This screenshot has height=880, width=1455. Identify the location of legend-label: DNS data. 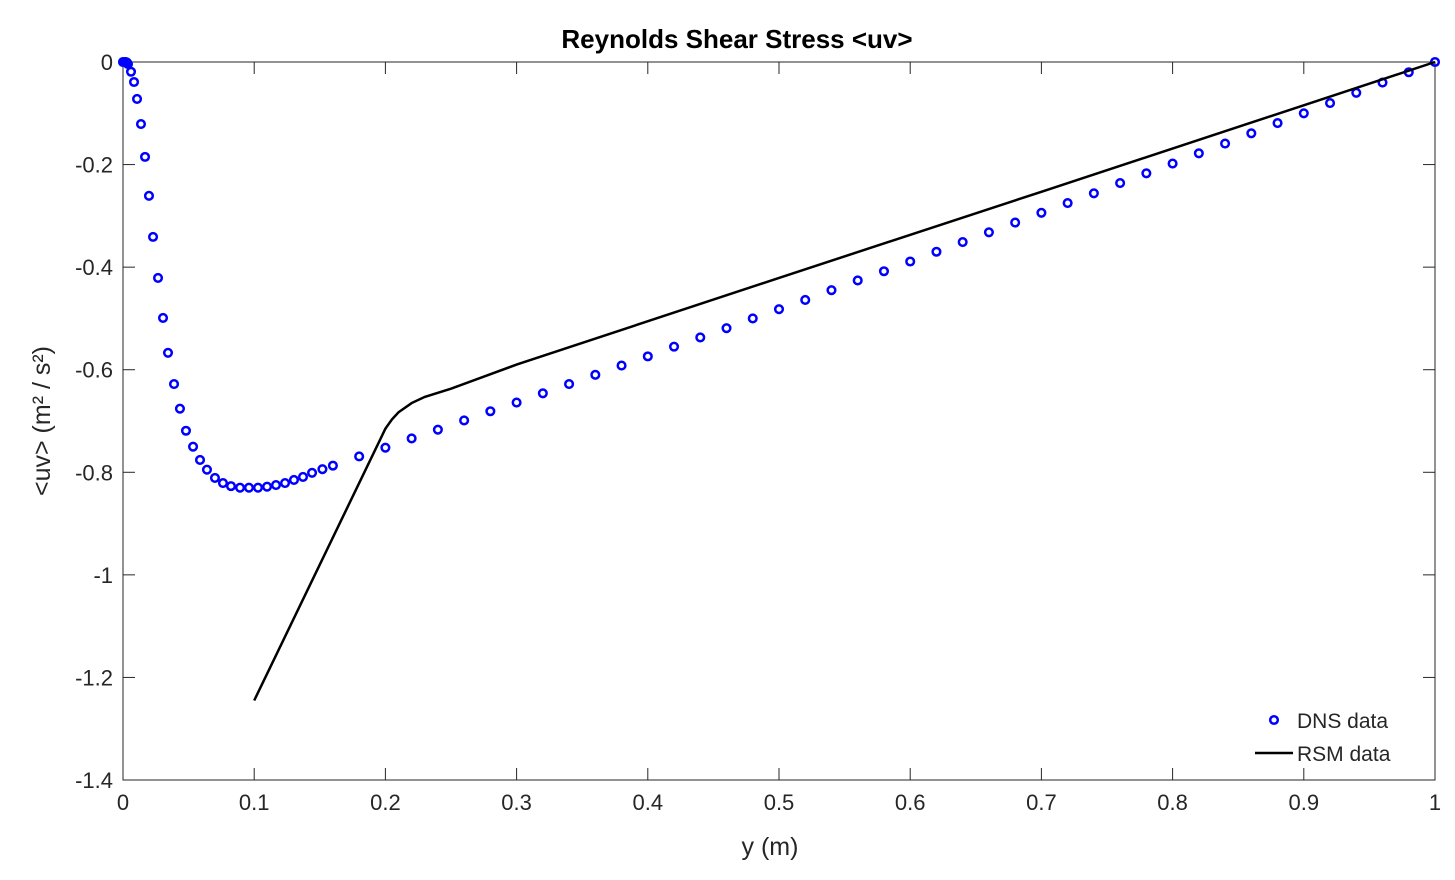
(1342, 721).